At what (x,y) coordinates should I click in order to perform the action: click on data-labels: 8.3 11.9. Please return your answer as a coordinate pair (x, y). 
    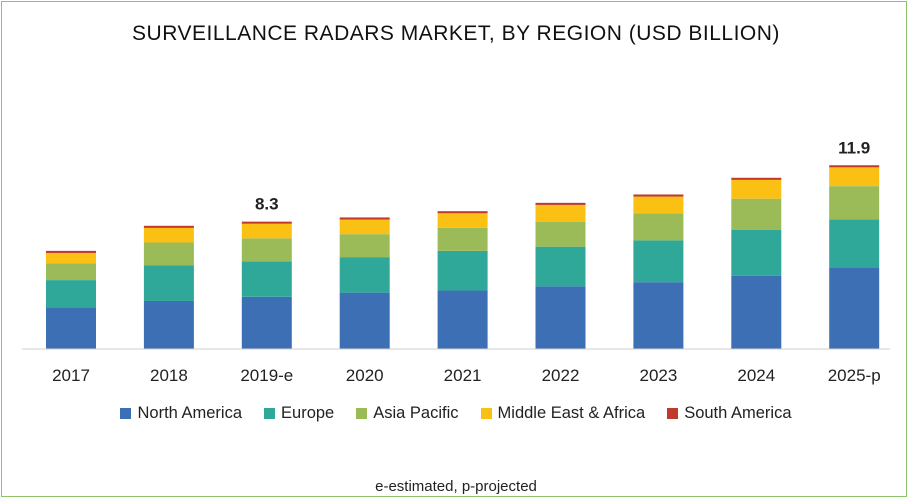
    Looking at the image, I should click on (562, 175).